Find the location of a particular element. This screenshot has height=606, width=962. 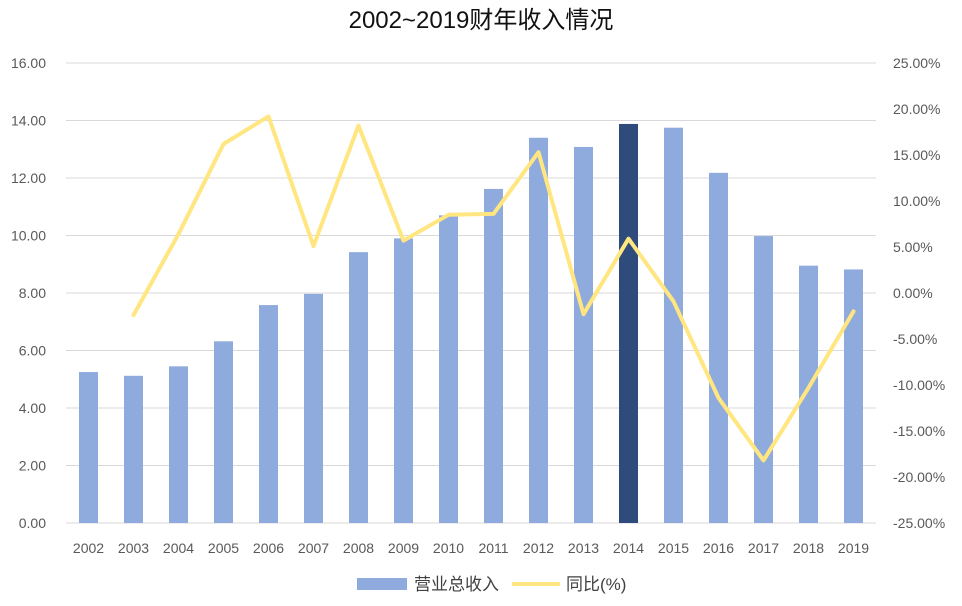

right-tick-label: -25.00% is located at coordinates (919, 523).